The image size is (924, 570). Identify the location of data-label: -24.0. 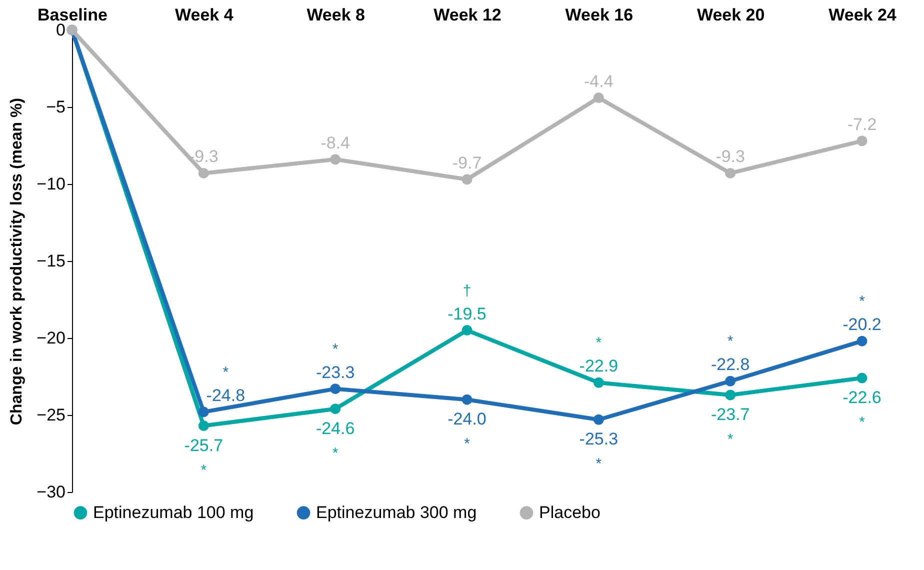
(467, 419).